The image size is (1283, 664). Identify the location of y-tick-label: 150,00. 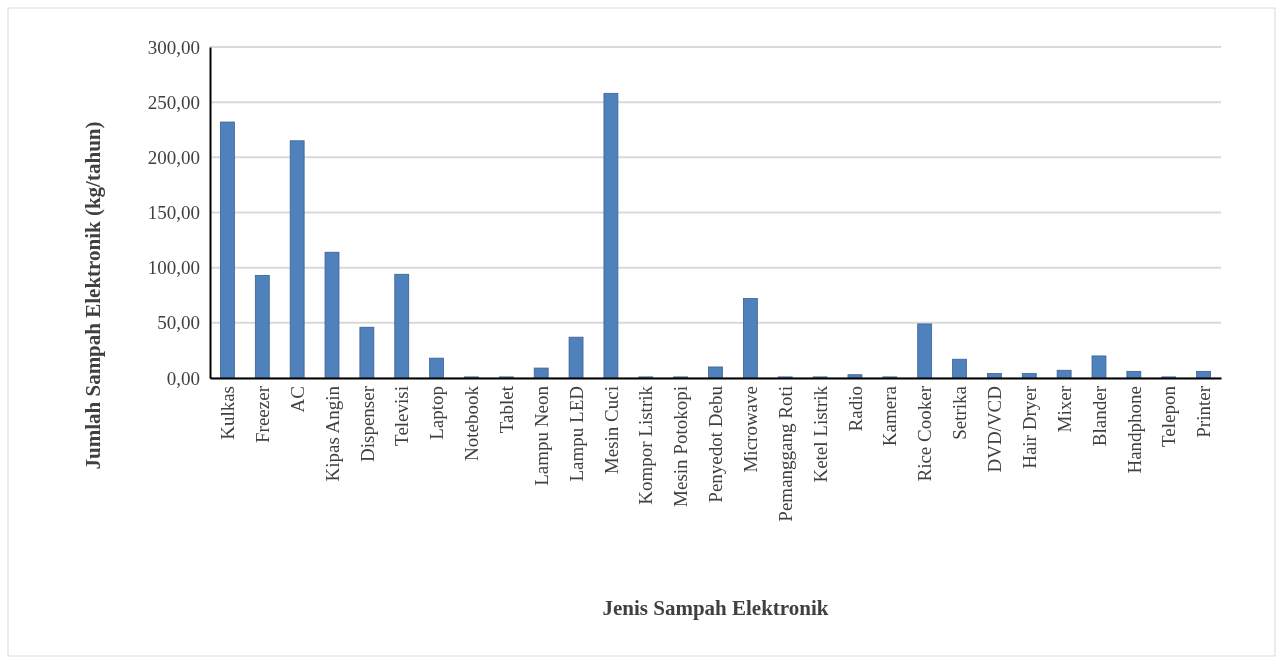
(173, 213).